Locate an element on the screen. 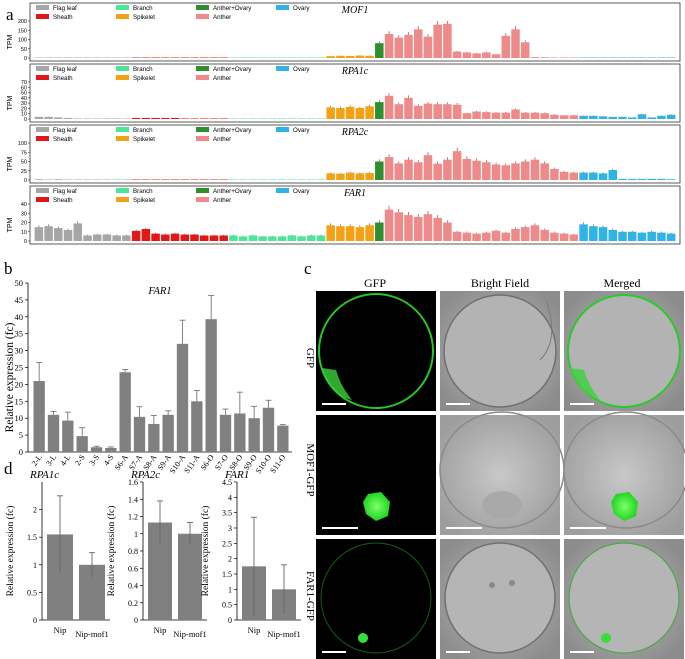  d-ytick-label-0-0: 0 is located at coordinates (35, 620).